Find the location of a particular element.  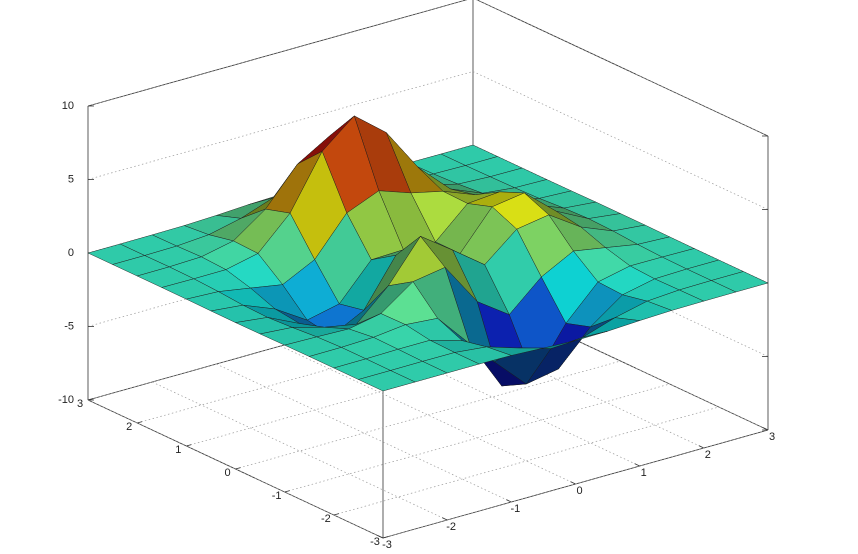

x-tick-label: -1 is located at coordinates (515, 509).